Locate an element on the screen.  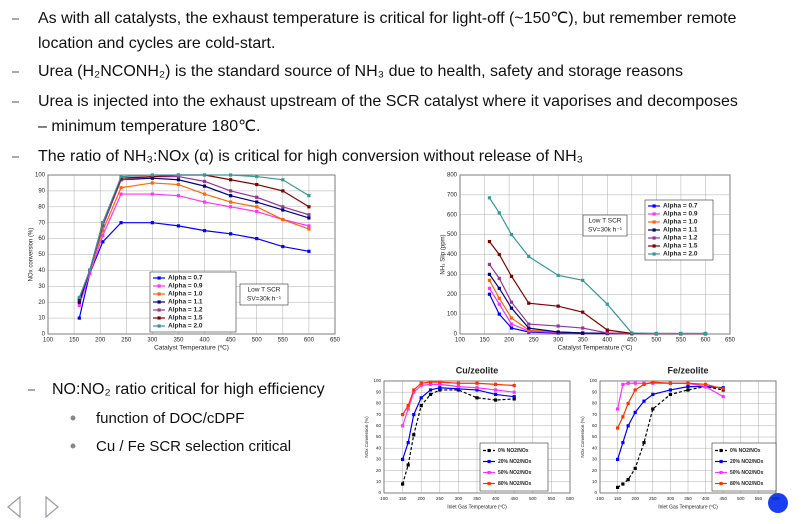
y-tick-label: 100 is located at coordinates (452, 315).